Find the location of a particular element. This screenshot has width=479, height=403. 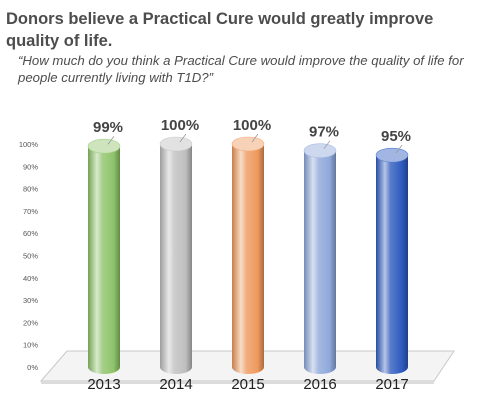

x-tick-label: 2013 is located at coordinates (103, 384).